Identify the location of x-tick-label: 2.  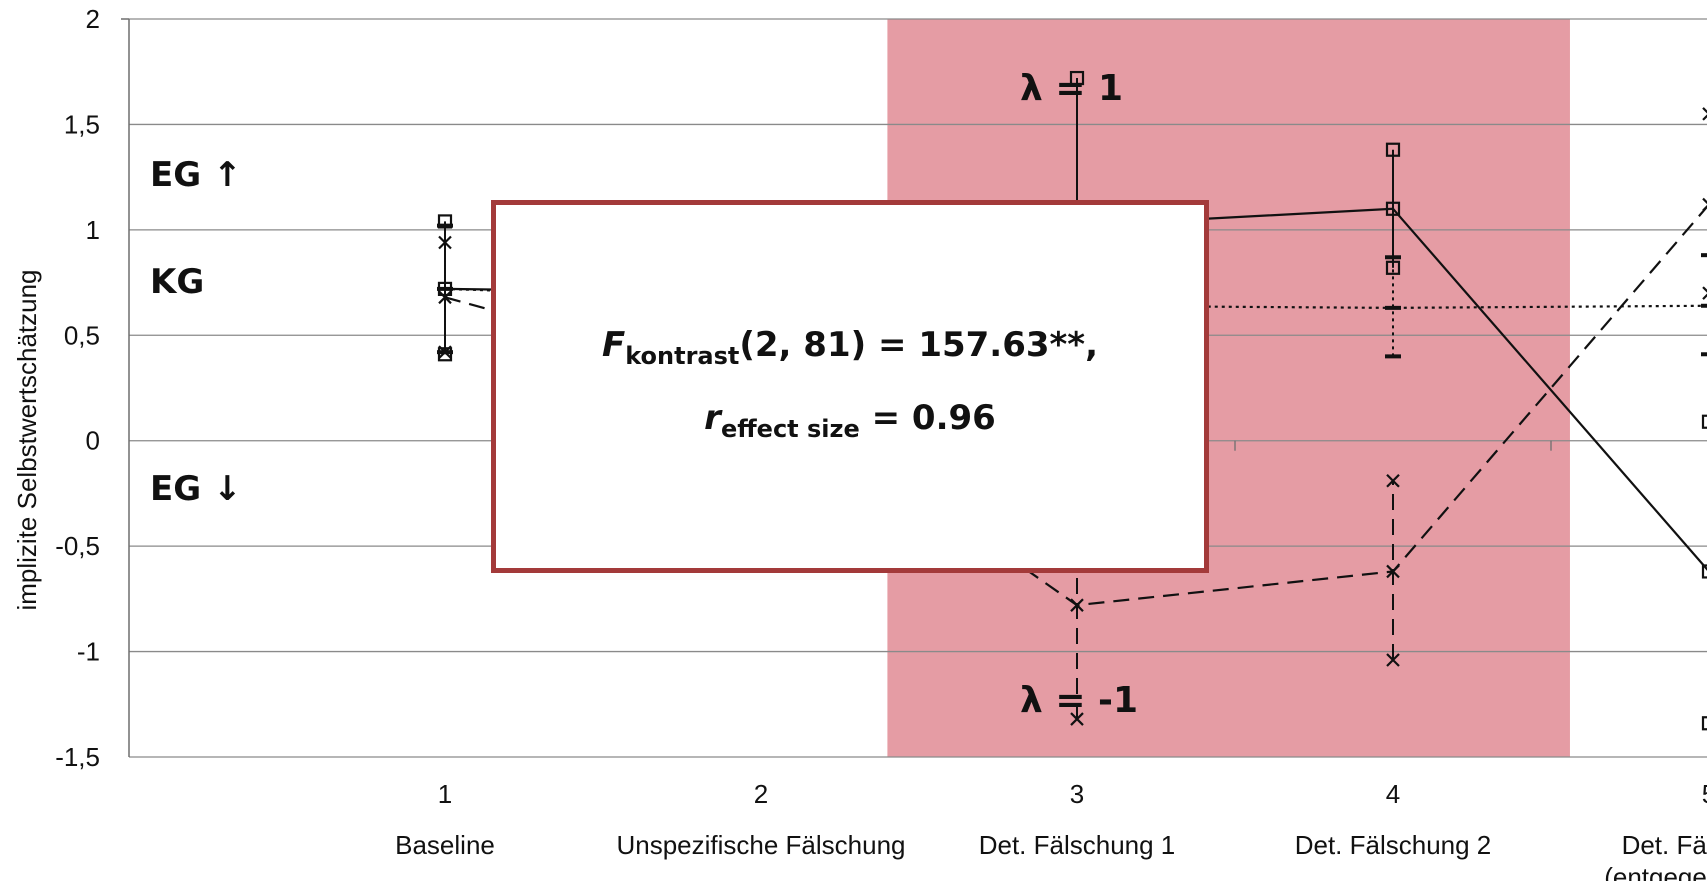
(761, 794).